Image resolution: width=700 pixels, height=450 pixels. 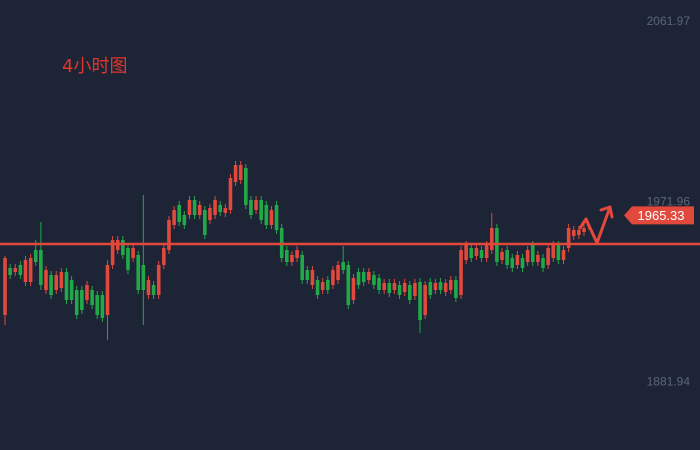 What do you see at coordinates (669, 381) in the screenshot?
I see `y-tick-label: 1881.94` at bounding box center [669, 381].